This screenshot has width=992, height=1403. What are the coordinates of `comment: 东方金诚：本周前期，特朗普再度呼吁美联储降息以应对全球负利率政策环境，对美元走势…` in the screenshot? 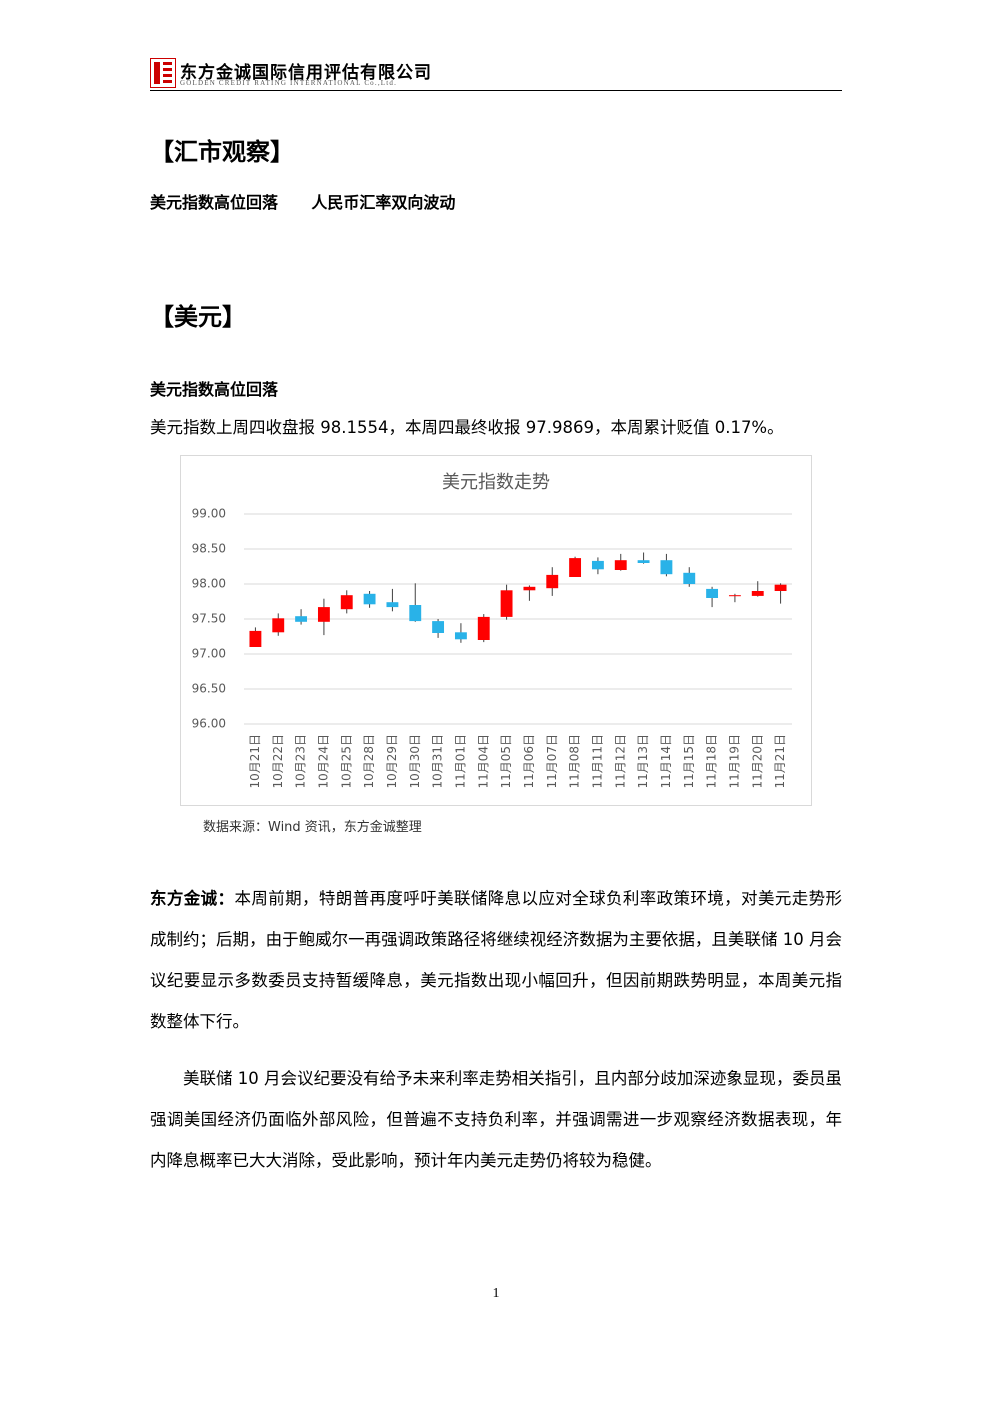 It's located at (496, 960).